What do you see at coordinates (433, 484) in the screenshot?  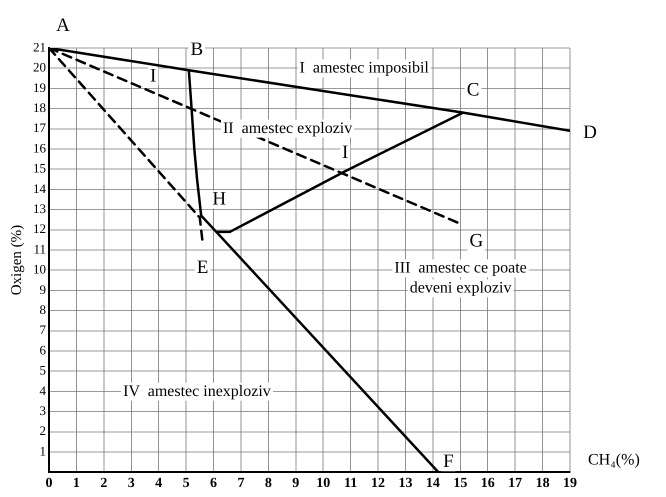 I see `x-tick-label: 14` at bounding box center [433, 484].